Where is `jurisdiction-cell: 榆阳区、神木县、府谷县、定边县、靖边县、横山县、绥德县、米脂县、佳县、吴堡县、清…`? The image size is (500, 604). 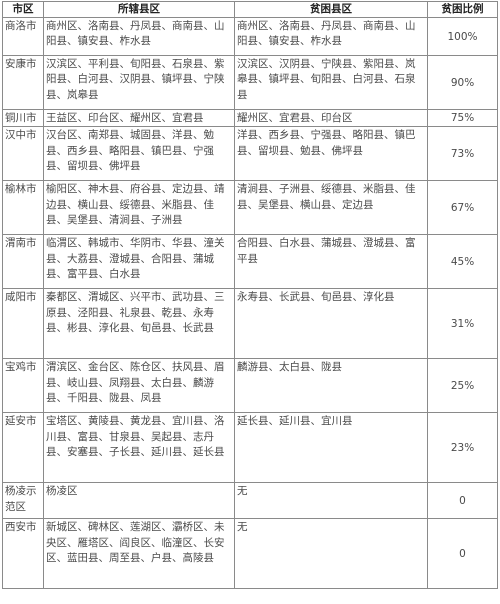
jurisdiction-cell: 榆阳区、神木县、府谷县、定边县、靖边县、横山县、绥德县、米脂县、佳县、吴堡县、清… is located at coordinates (139, 208).